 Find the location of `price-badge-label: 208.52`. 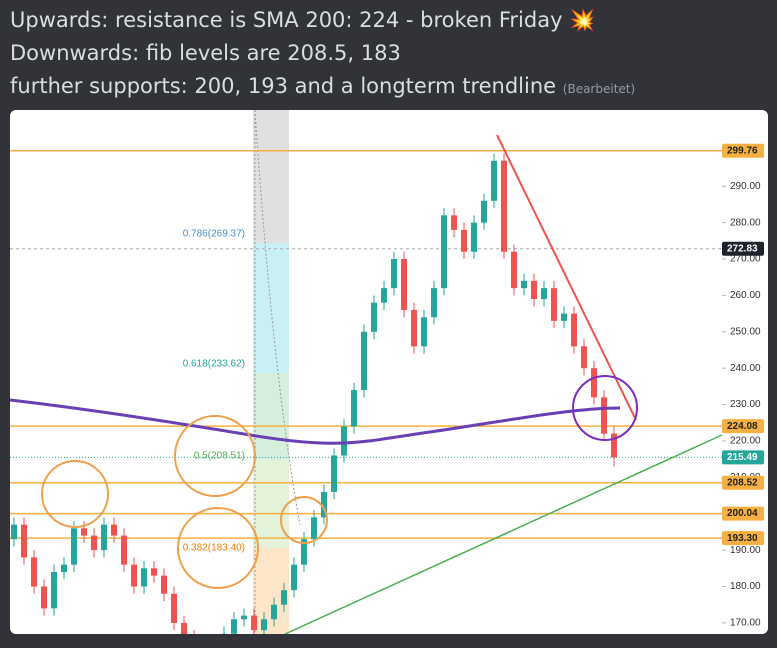

price-badge-label: 208.52 is located at coordinates (742, 482).